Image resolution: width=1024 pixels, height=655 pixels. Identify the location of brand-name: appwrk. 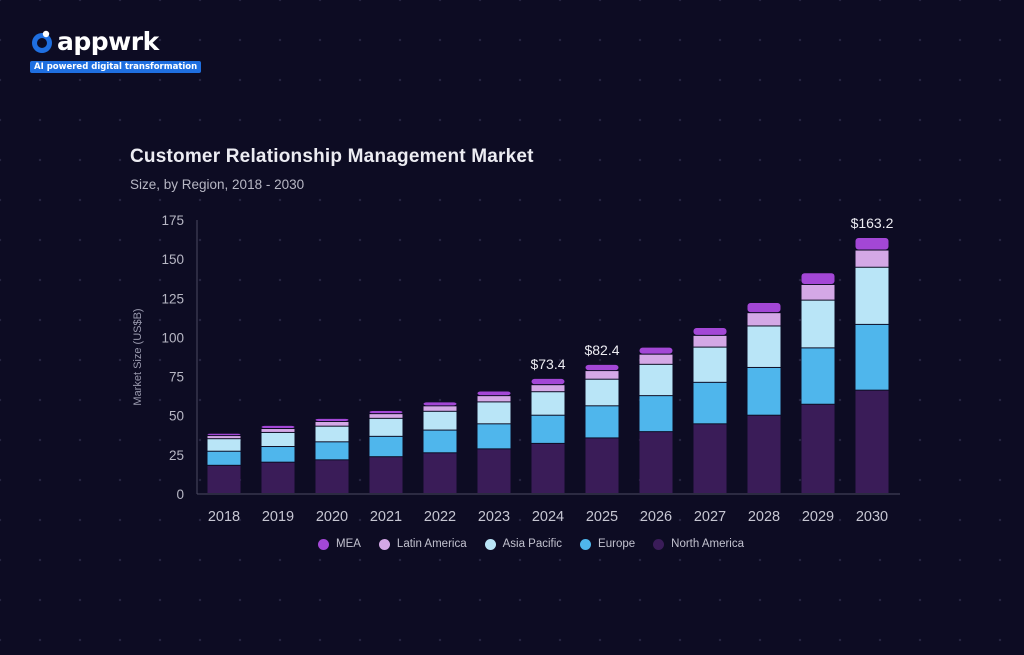
(108, 41).